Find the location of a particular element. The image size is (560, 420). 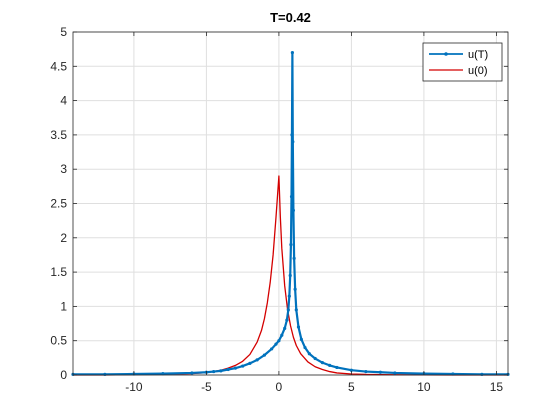

y-tick-label: 1.5 is located at coordinates (58, 272).